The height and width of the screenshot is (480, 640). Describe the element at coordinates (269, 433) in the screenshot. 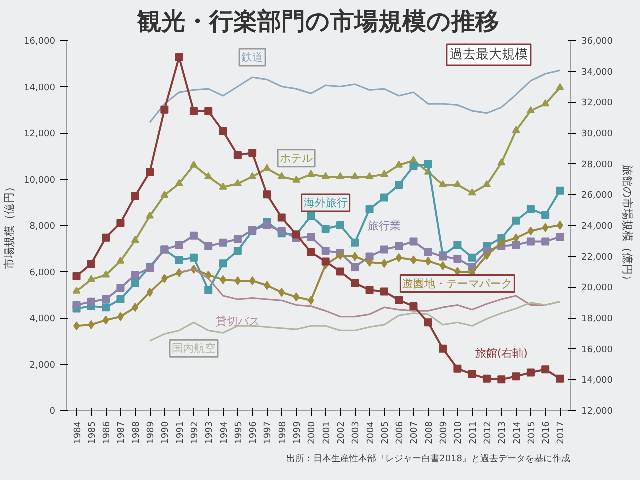

I see `x-tick-label: 1997` at that location.